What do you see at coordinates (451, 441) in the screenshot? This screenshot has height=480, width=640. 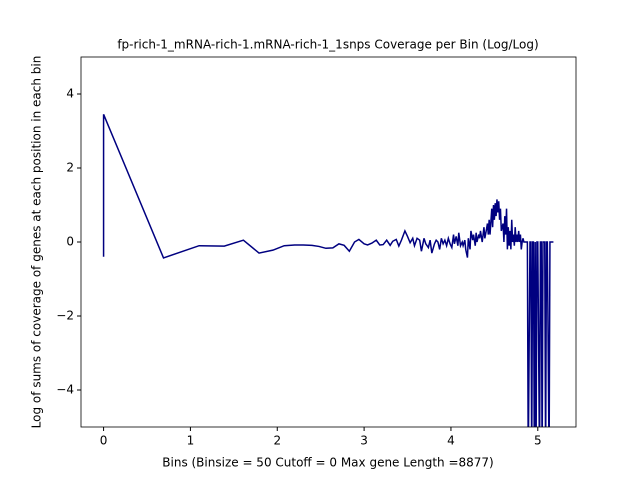 I see `x-tick-label: 4` at bounding box center [451, 441].